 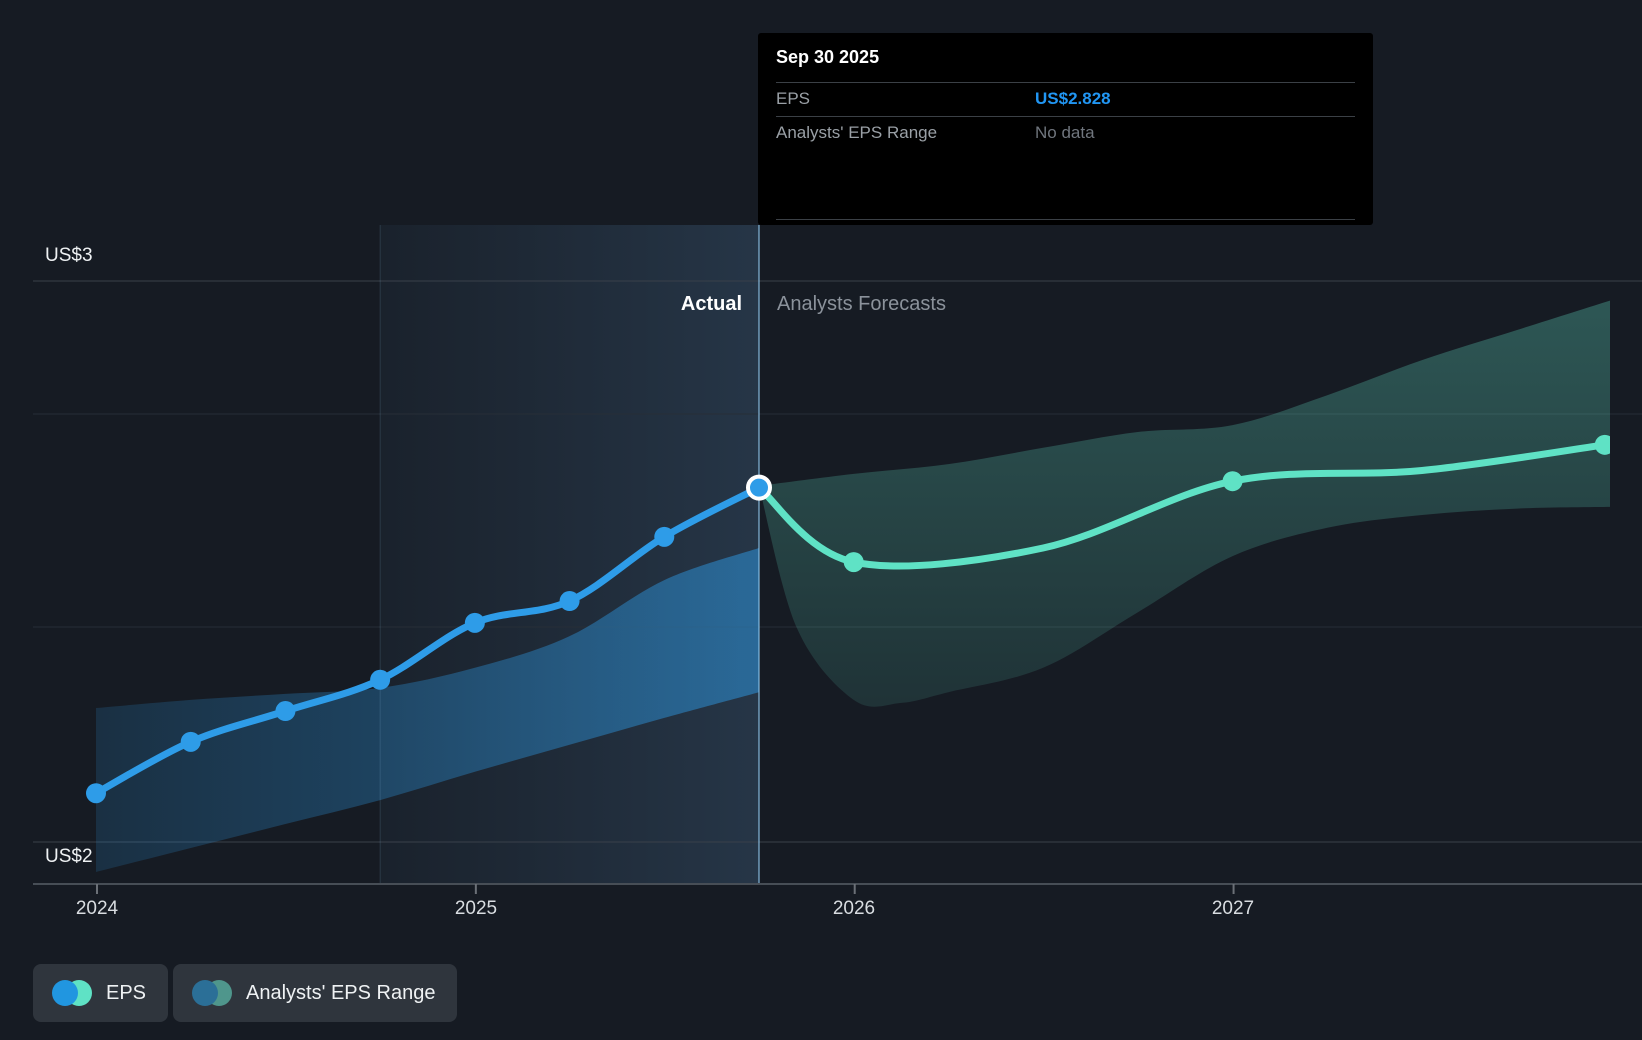 I want to click on y-axis-label-us3: US$3, so click(x=69, y=255).